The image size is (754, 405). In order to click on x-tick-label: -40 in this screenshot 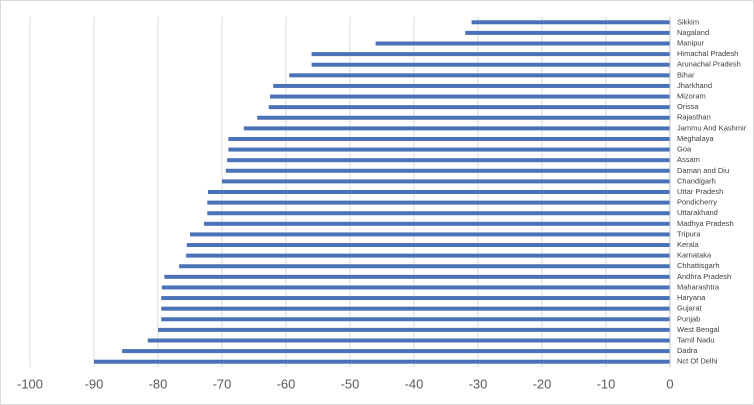, I will do `click(414, 383)`.